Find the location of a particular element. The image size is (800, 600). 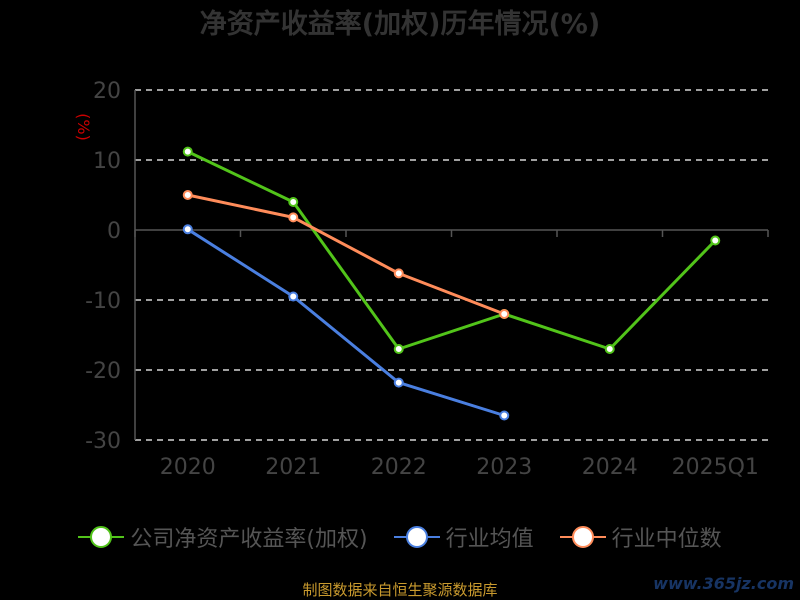

legend-item-industry-mean: 行业均值 is located at coordinates (463, 537).